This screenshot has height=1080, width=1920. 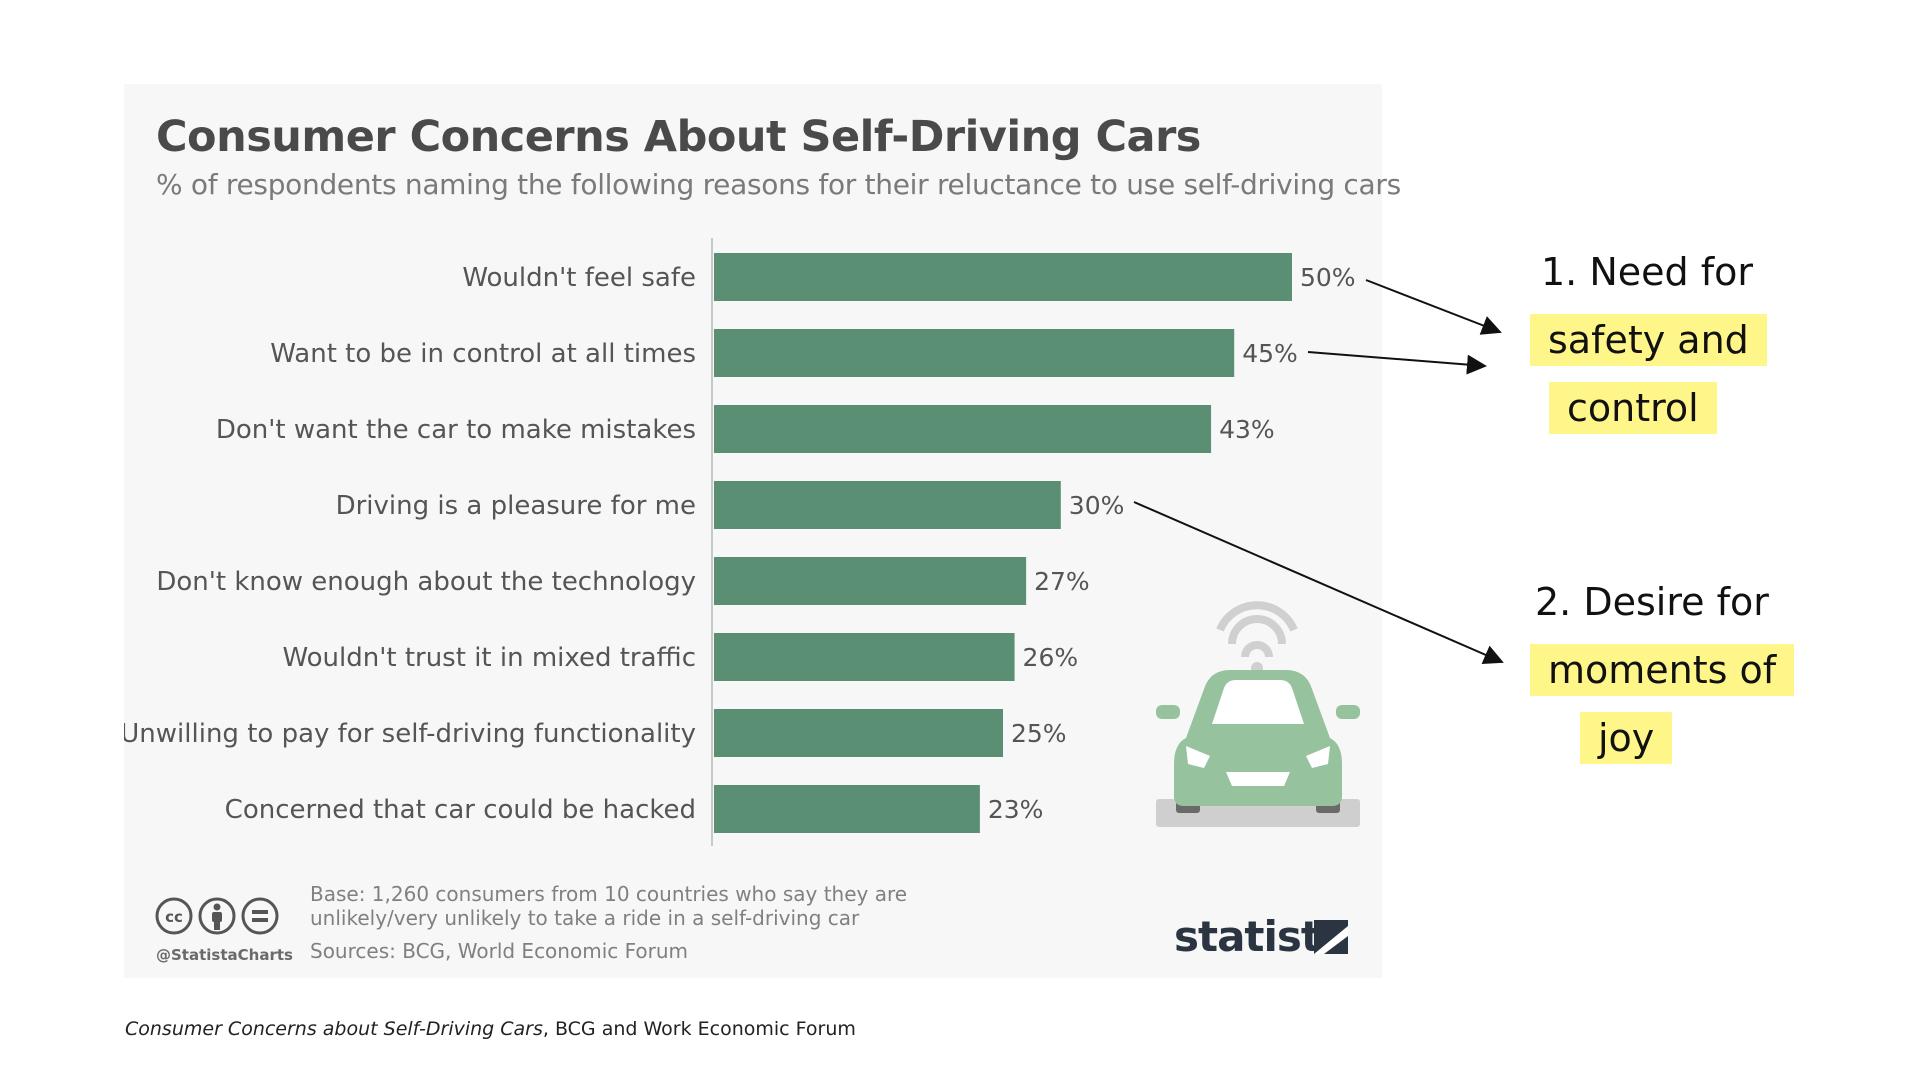 What do you see at coordinates (1397, 363) in the screenshot?
I see `arrow-to-control` at bounding box center [1397, 363].